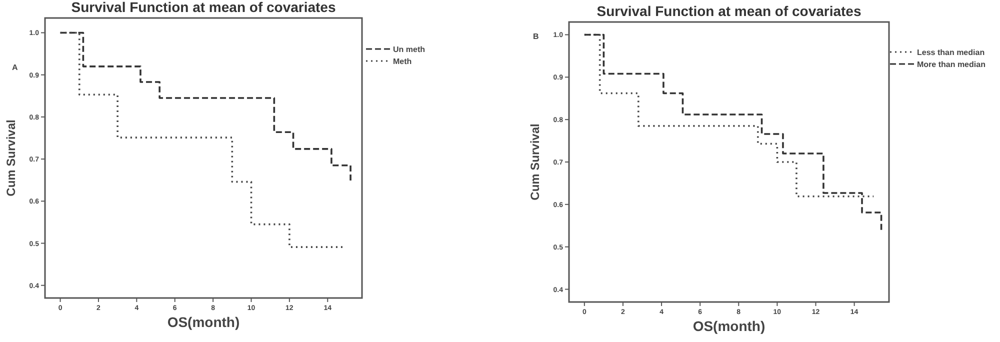 The image size is (1000, 342). Describe the element at coordinates (536, 36) in the screenshot. I see `text: B` at that location.